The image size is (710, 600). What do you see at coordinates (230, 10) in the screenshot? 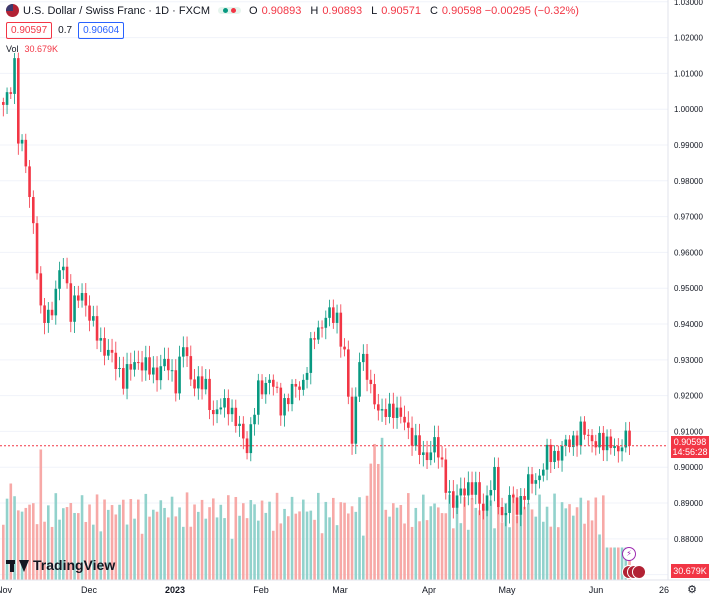
I see `status-icon` at bounding box center [230, 10].